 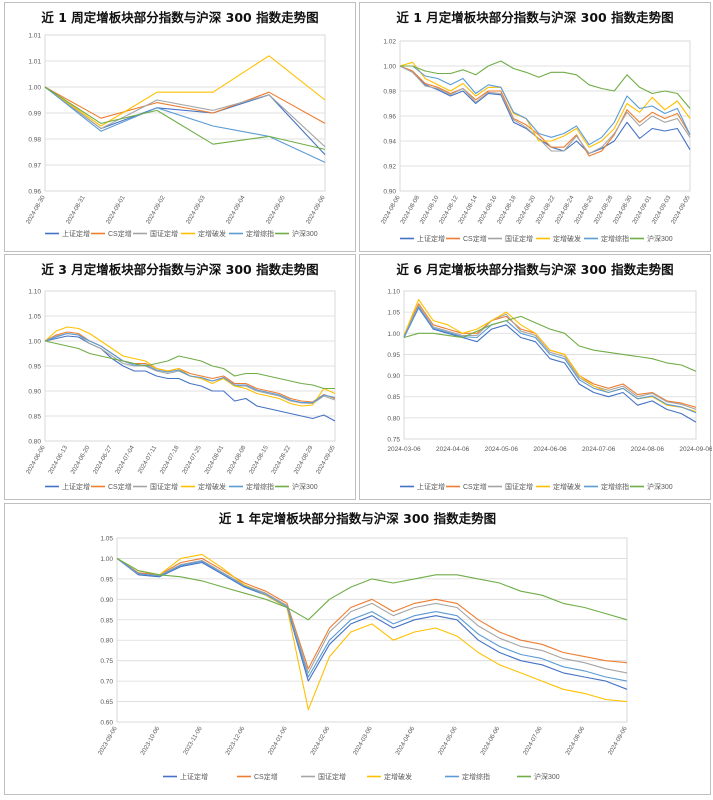 What do you see at coordinates (468, 209) in the screenshot?
I see `x-tick-label: 2024-08-14` at bounding box center [468, 209].